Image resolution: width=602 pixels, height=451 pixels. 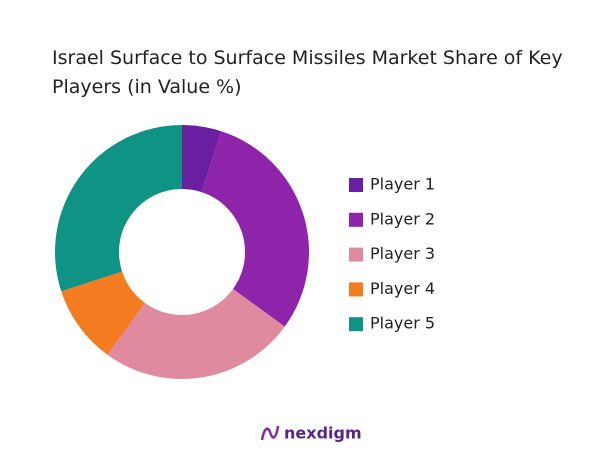 What do you see at coordinates (402, 253) in the screenshot?
I see `legend-label: Player 3` at bounding box center [402, 253].